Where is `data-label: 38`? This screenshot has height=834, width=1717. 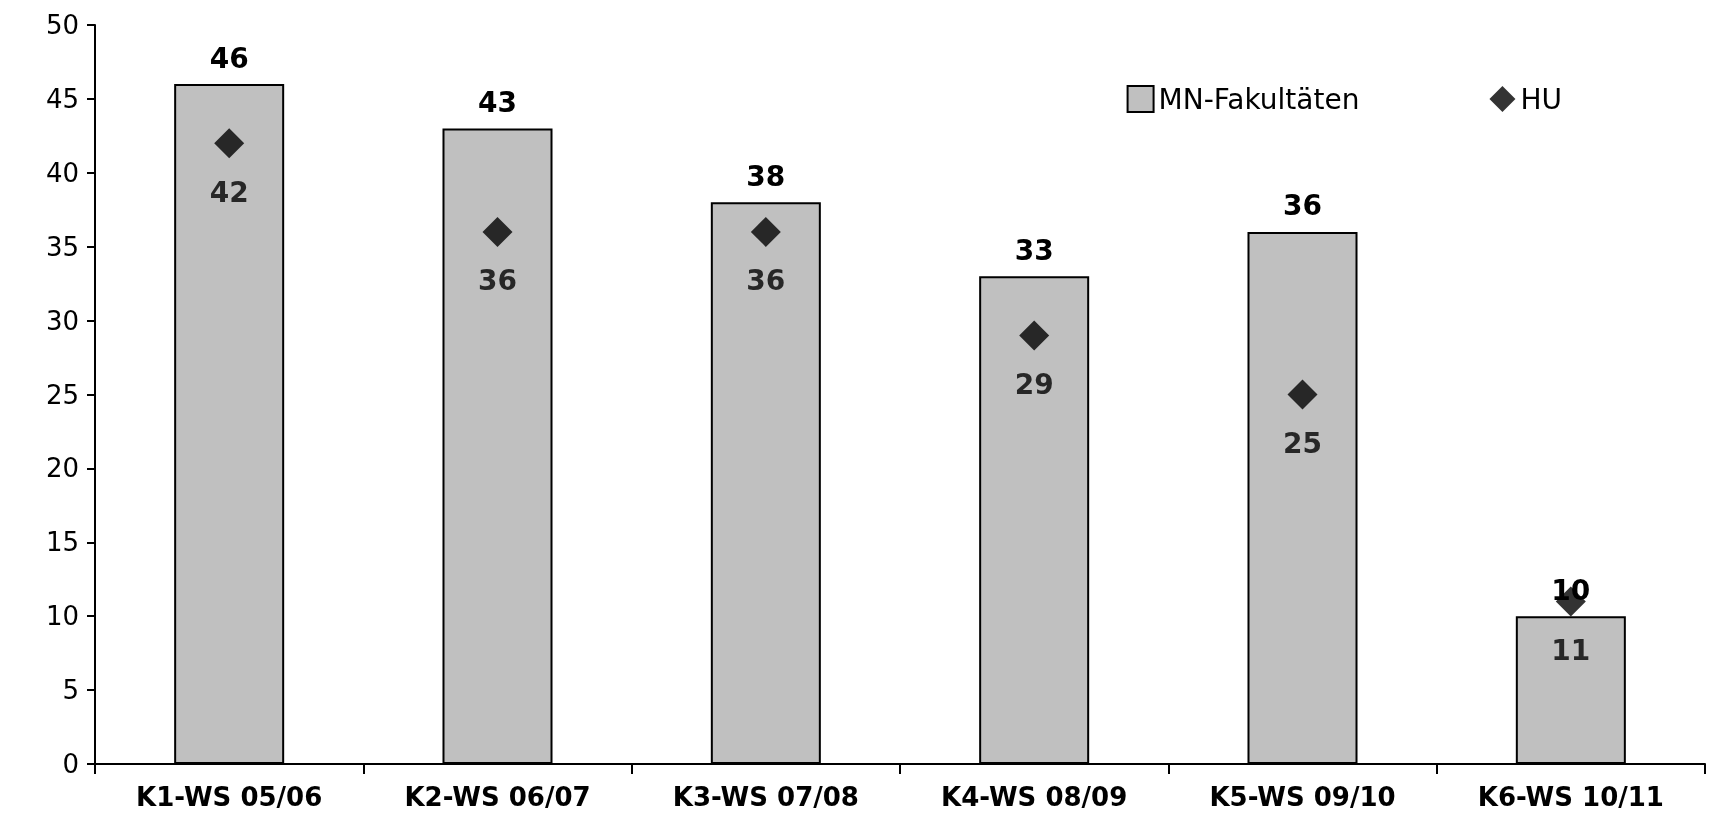
data-label: 38 is located at coordinates (766, 176).